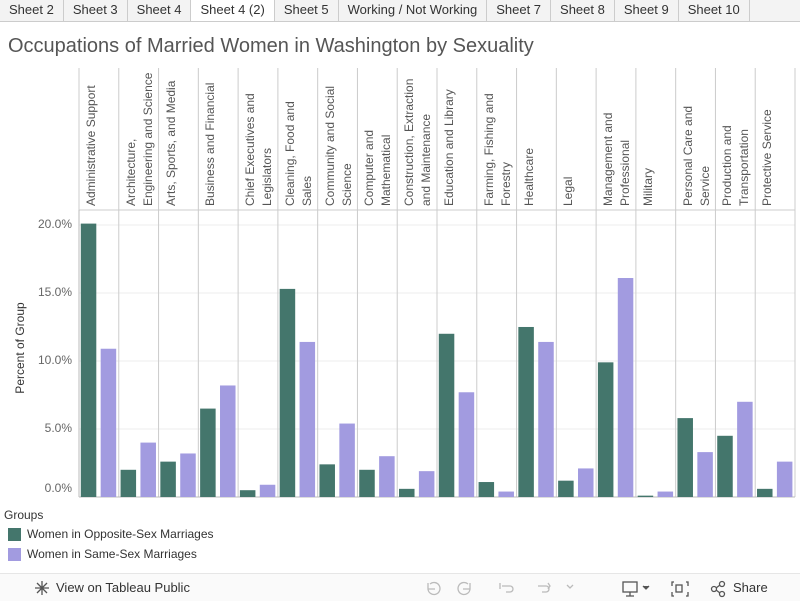 Image resolution: width=800 pixels, height=601 pixels. I want to click on column-header: Construction, Extraction and Maintenance, so click(418, 142).